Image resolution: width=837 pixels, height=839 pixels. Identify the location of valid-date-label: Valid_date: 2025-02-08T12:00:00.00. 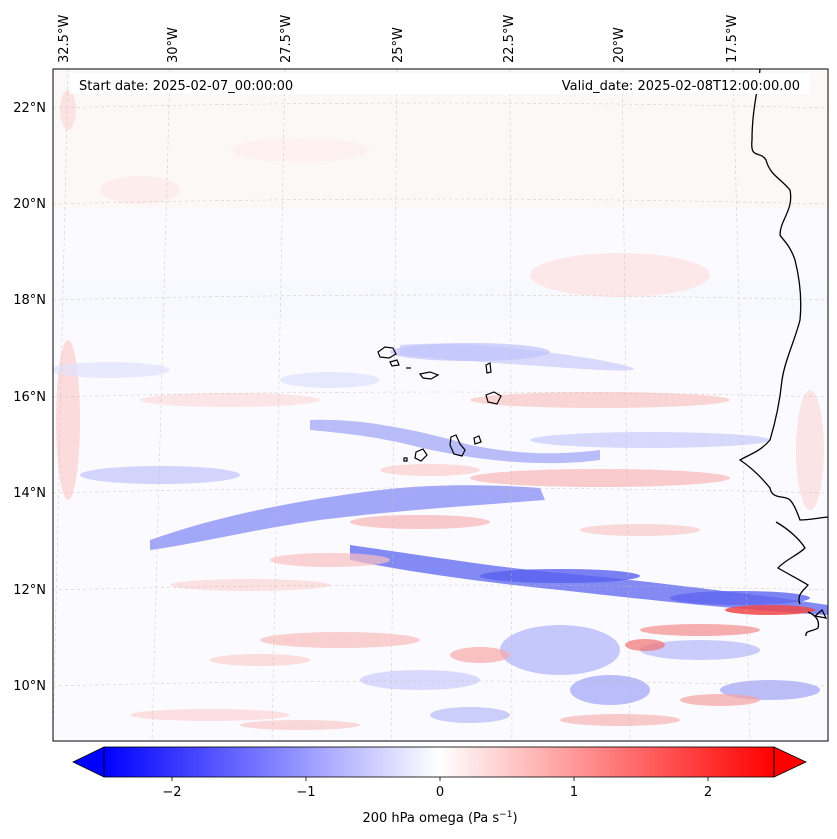
(681, 86).